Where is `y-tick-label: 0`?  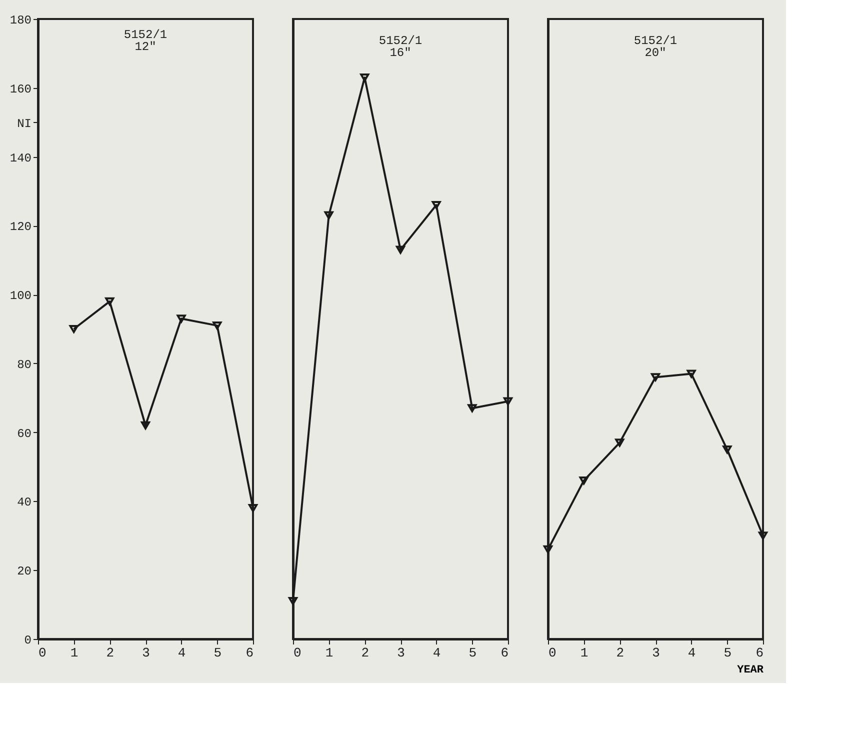 y-tick-label: 0 is located at coordinates (28, 641).